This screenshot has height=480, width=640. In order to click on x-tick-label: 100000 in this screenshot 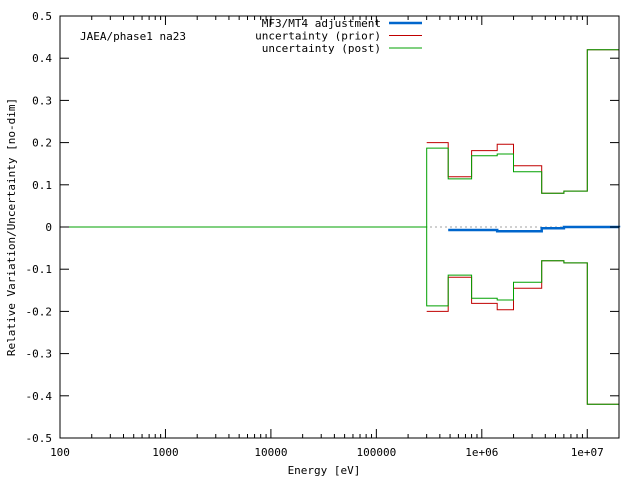, I will do `click(376, 452)`.